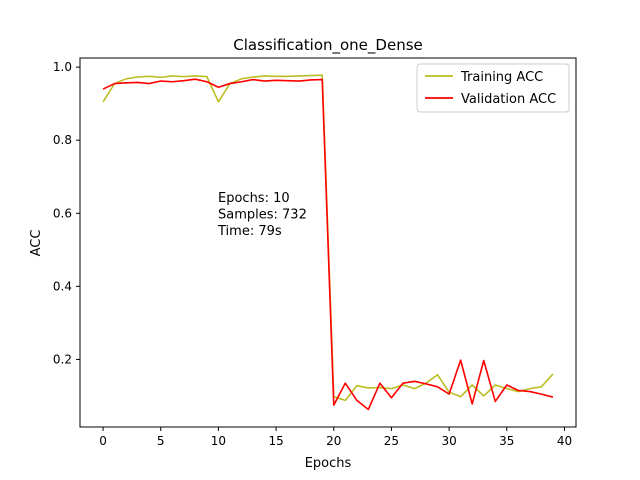 The image size is (640, 480). Describe the element at coordinates (508, 99) in the screenshot. I see `legend-entry: Validation ACC` at that location.